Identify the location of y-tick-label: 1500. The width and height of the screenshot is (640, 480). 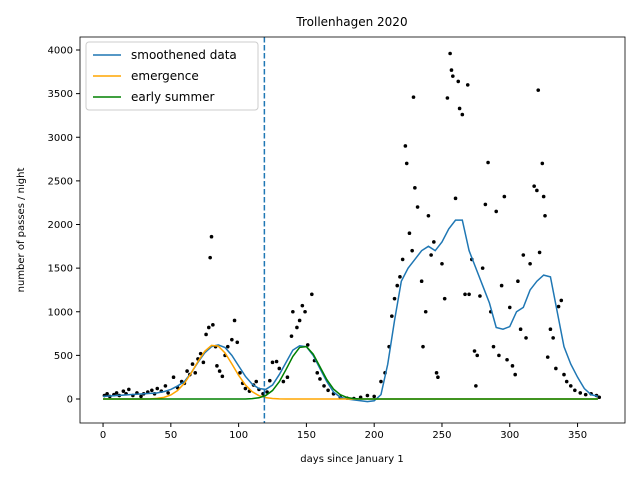
(60, 269).